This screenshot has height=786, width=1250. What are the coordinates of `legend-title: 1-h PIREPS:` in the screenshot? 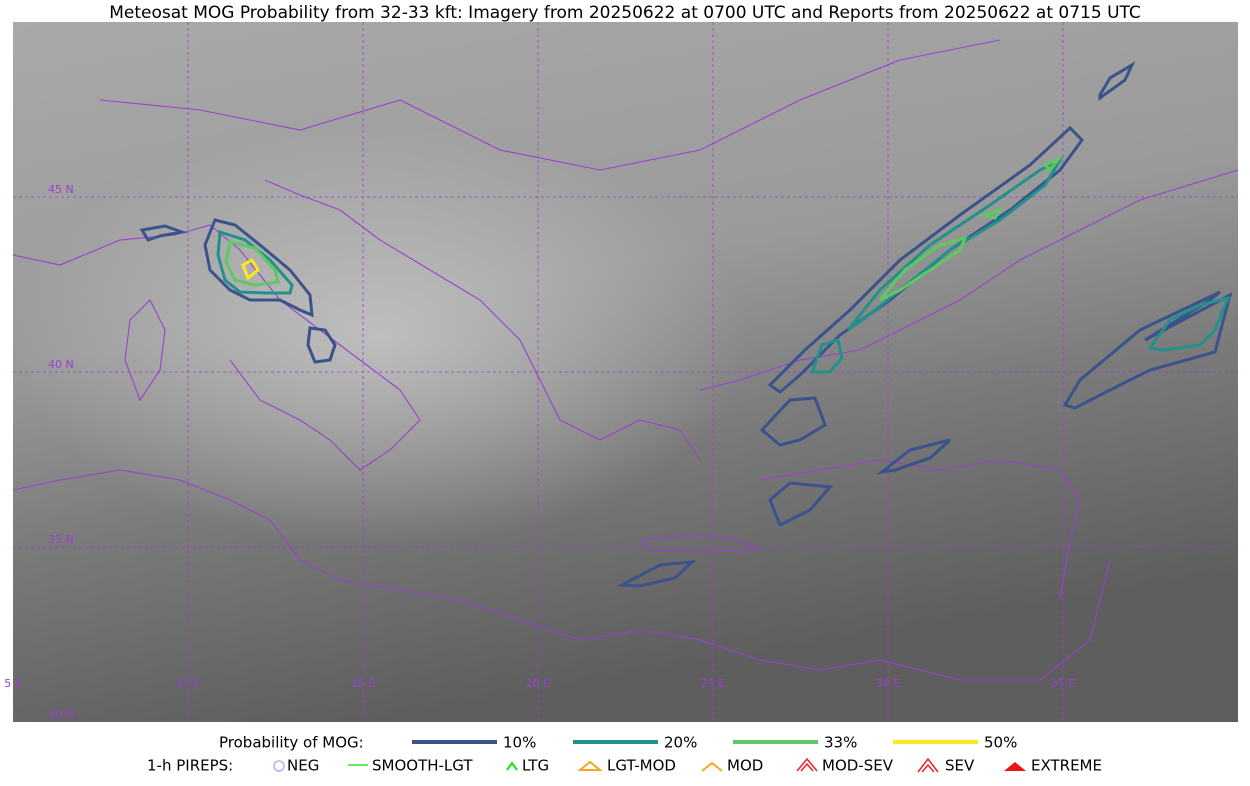 It's located at (190, 766).